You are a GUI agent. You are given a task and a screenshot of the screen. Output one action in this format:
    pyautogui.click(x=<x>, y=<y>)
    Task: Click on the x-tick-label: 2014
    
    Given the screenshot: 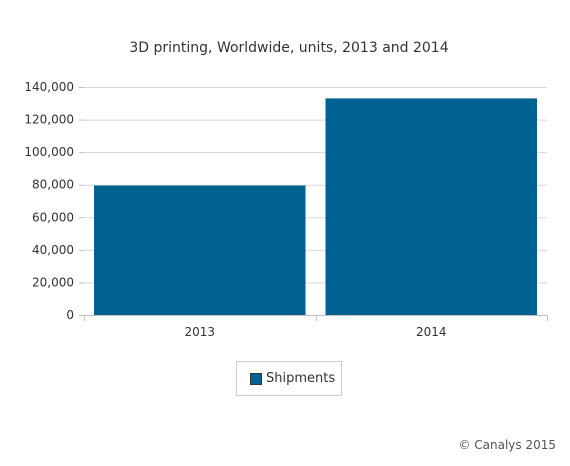 What is the action you would take?
    pyautogui.click(x=431, y=332)
    